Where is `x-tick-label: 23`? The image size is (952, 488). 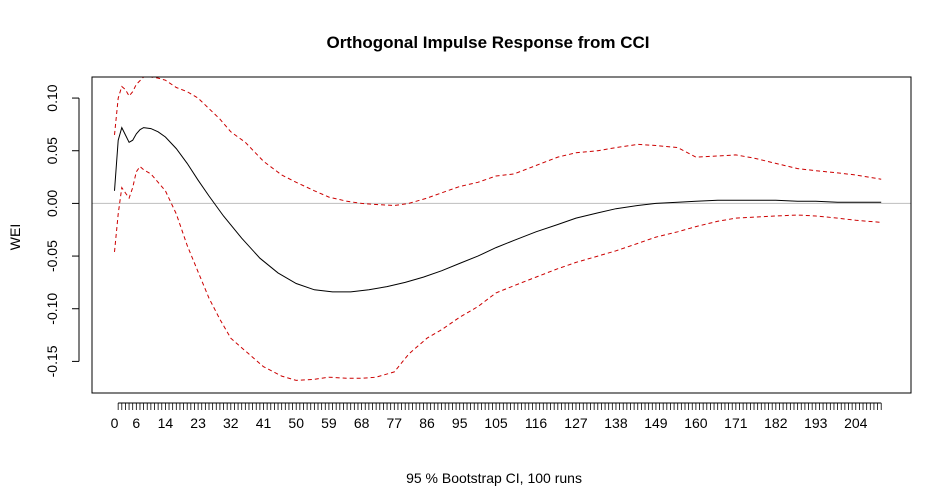
x-tick-label: 23 is located at coordinates (198, 423).